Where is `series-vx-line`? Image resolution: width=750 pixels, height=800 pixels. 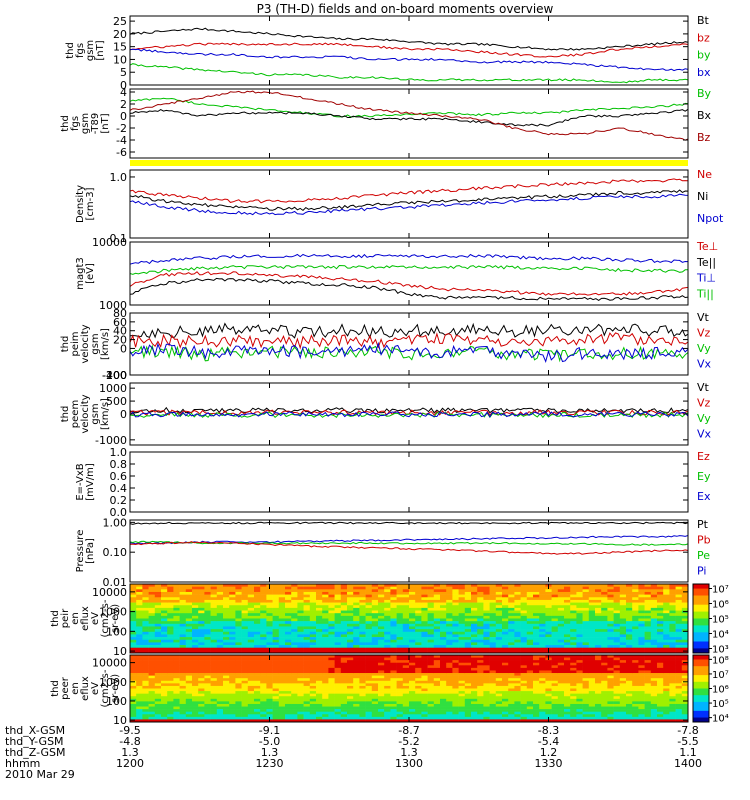 series-vx-line is located at coordinates (409, 414).